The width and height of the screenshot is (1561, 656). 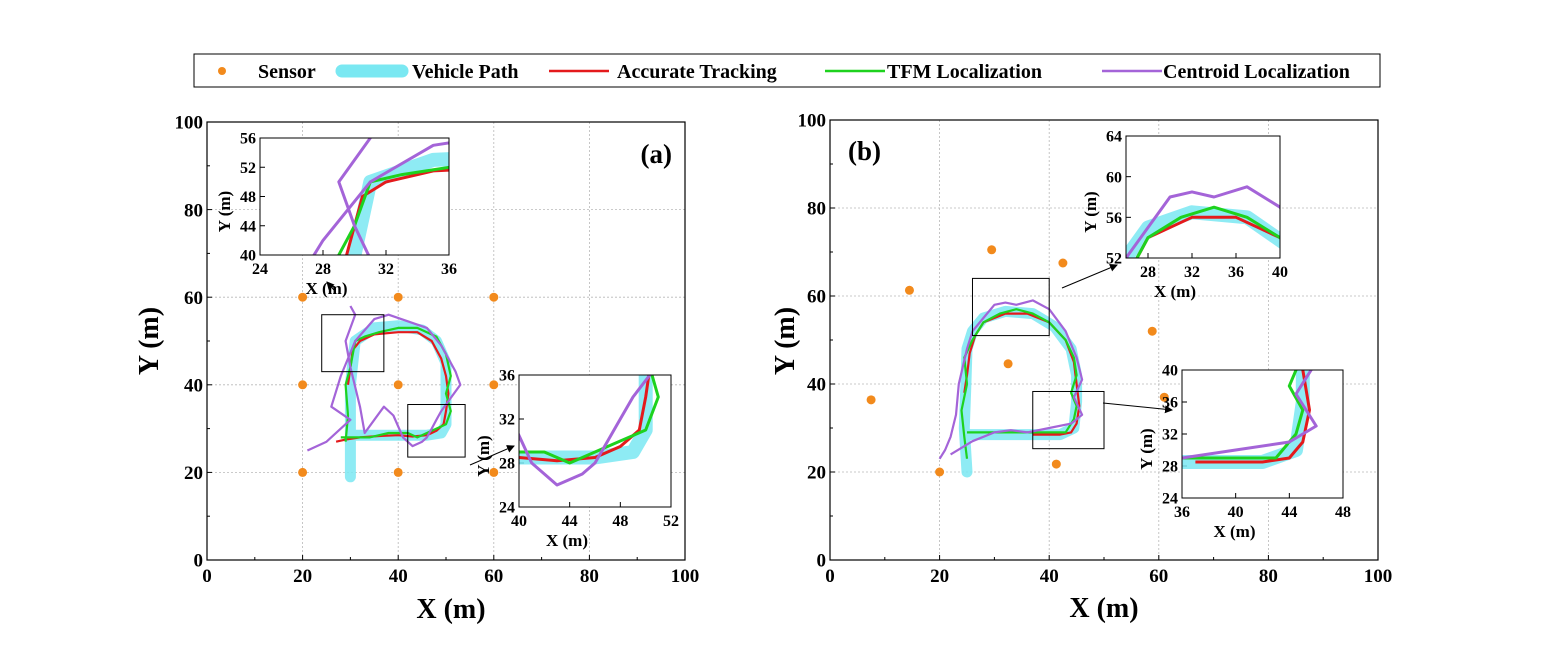 What do you see at coordinates (685, 576) in the screenshot?
I see `x-tick-label: 100` at bounding box center [685, 576].